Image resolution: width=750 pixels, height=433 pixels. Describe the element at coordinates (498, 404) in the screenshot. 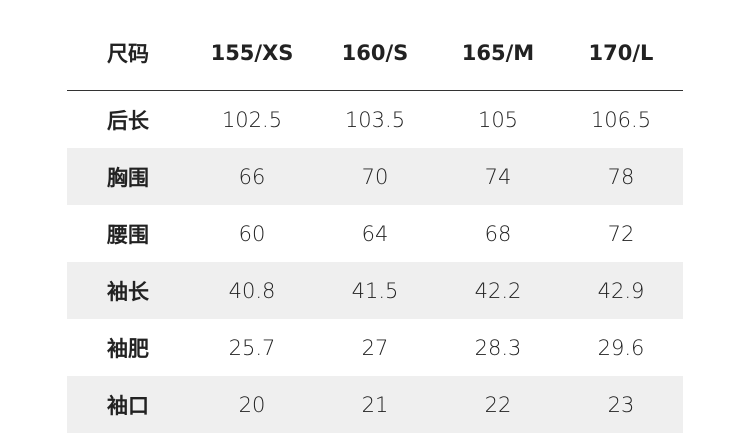

I see `cell: 22` at that location.